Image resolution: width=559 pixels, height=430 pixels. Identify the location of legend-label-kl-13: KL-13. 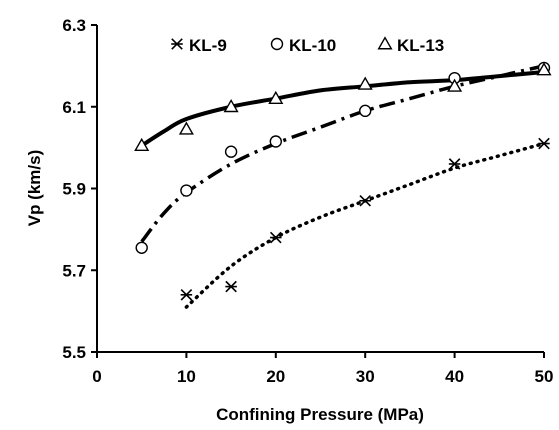
(420, 45).